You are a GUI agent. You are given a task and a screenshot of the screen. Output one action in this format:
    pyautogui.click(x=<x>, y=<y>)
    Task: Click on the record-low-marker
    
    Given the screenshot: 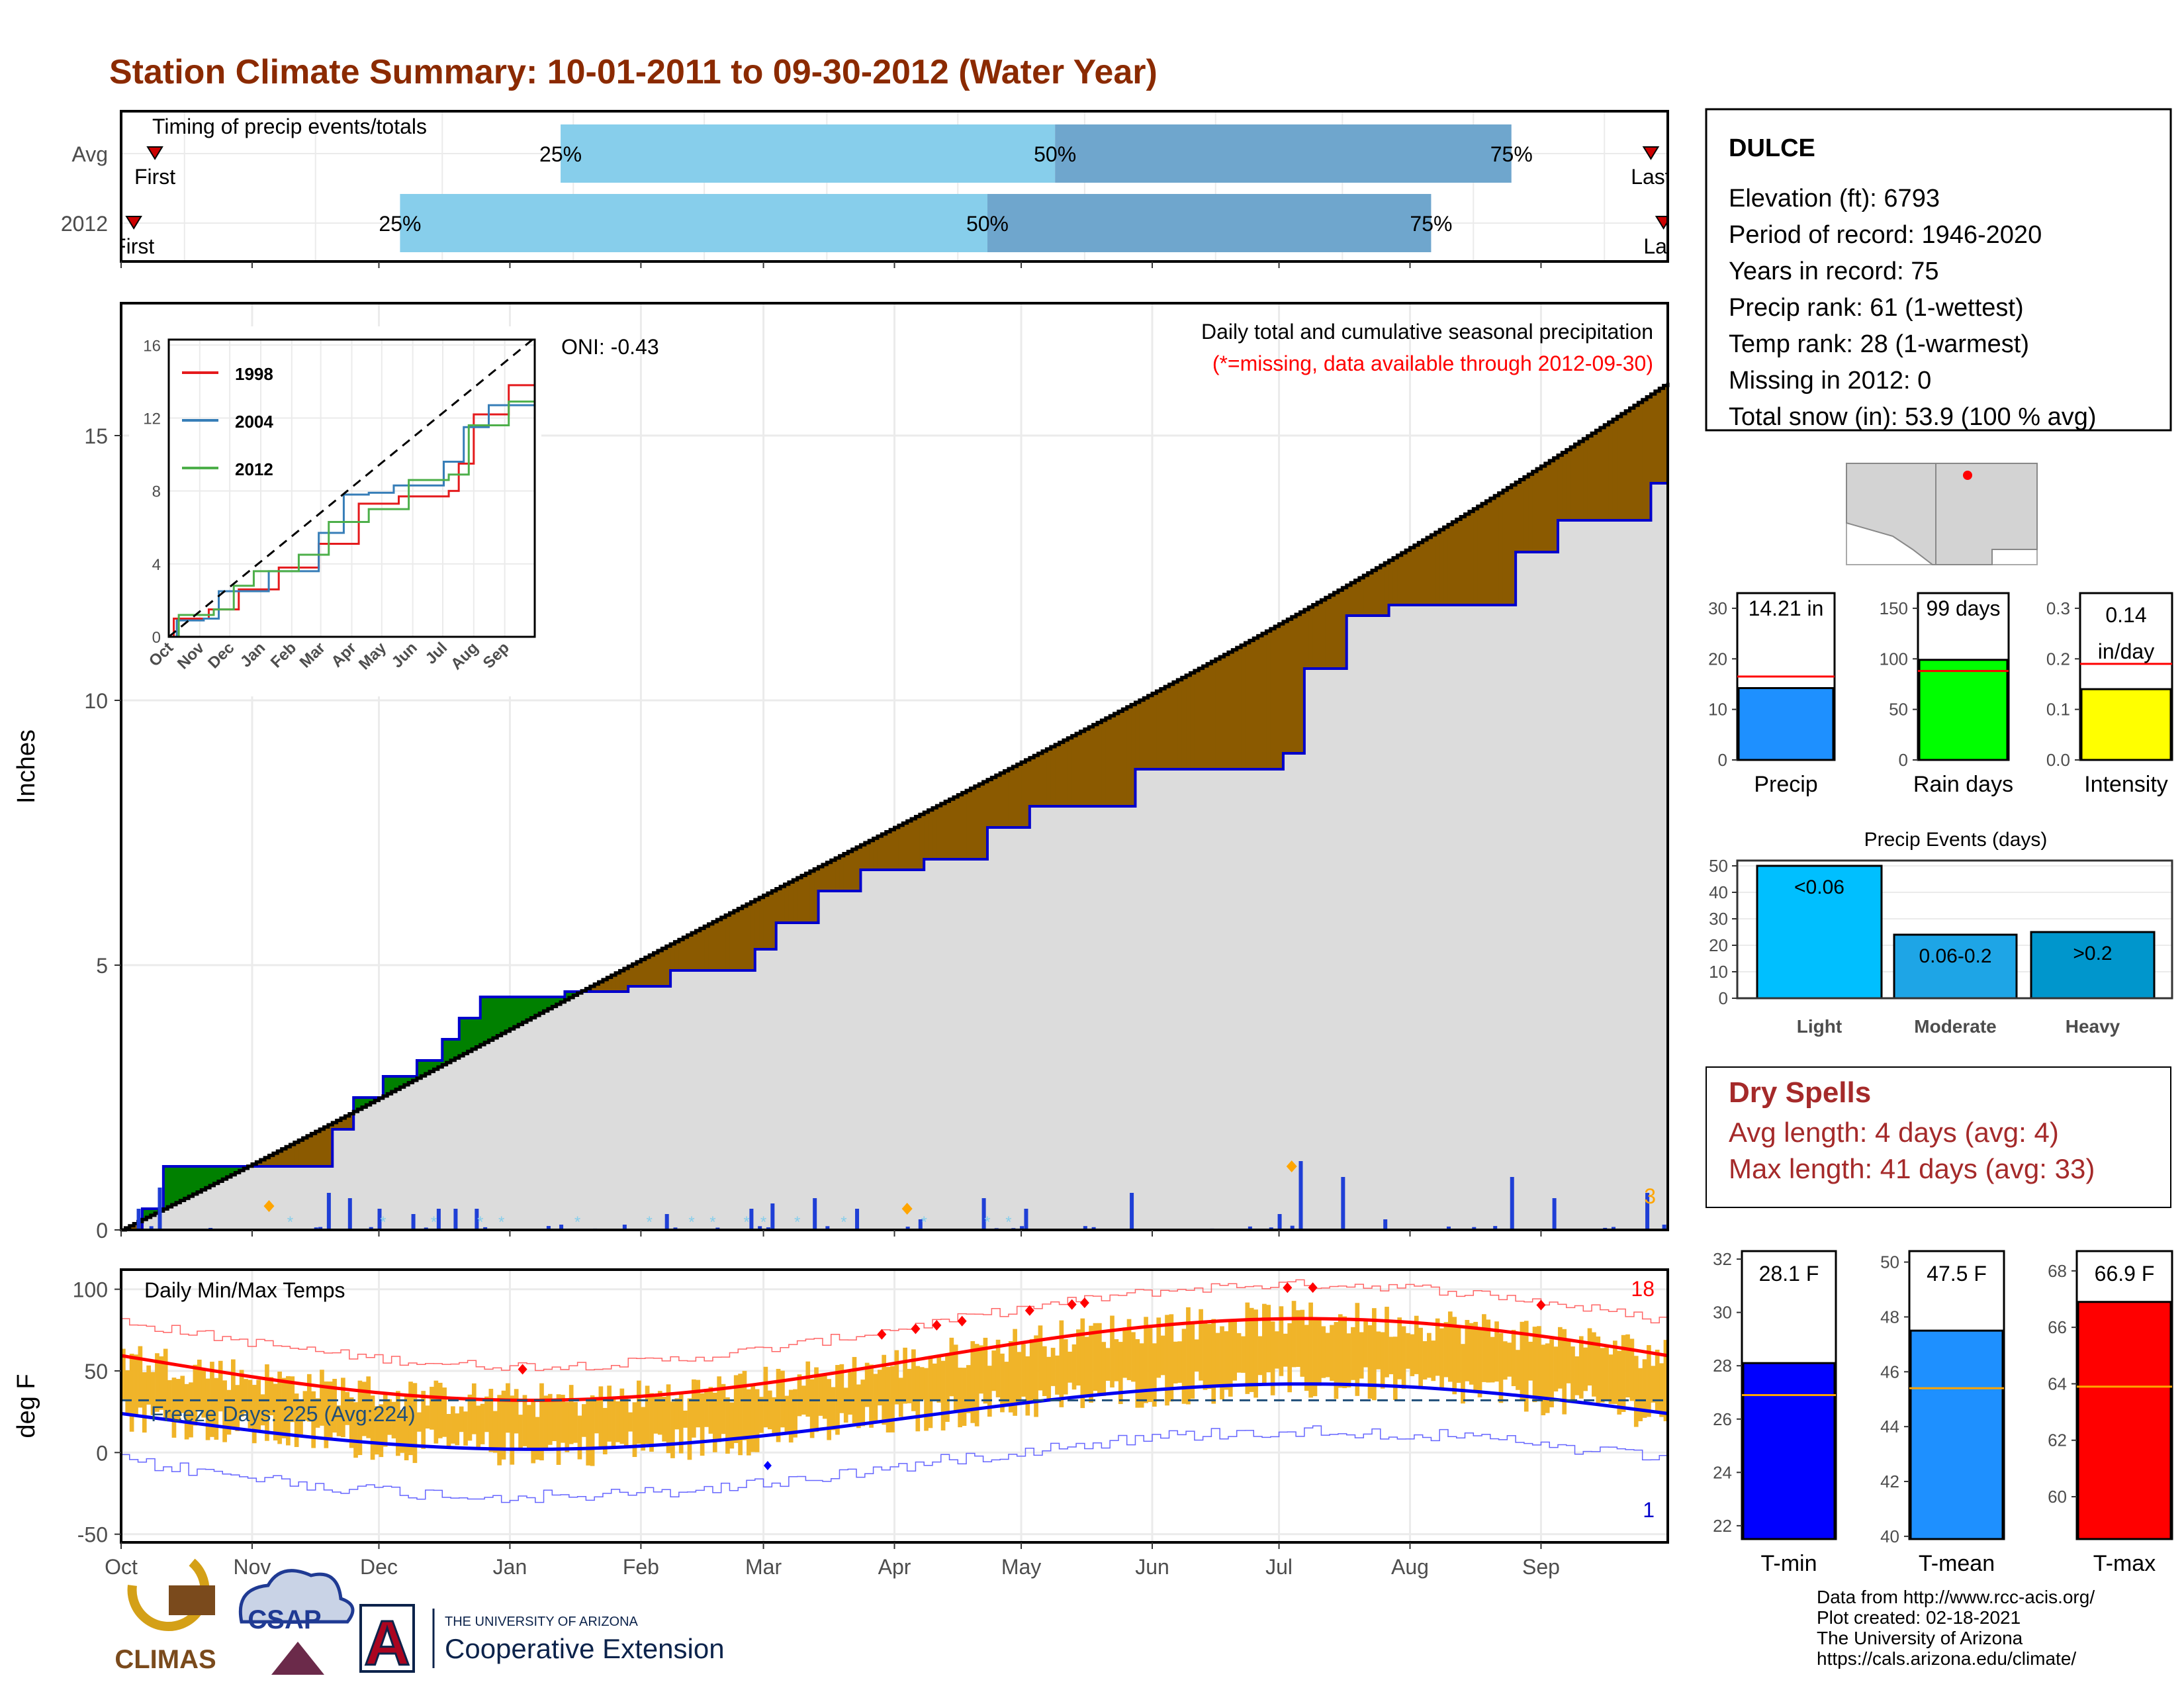 What is the action you would take?
    pyautogui.click(x=768, y=1466)
    